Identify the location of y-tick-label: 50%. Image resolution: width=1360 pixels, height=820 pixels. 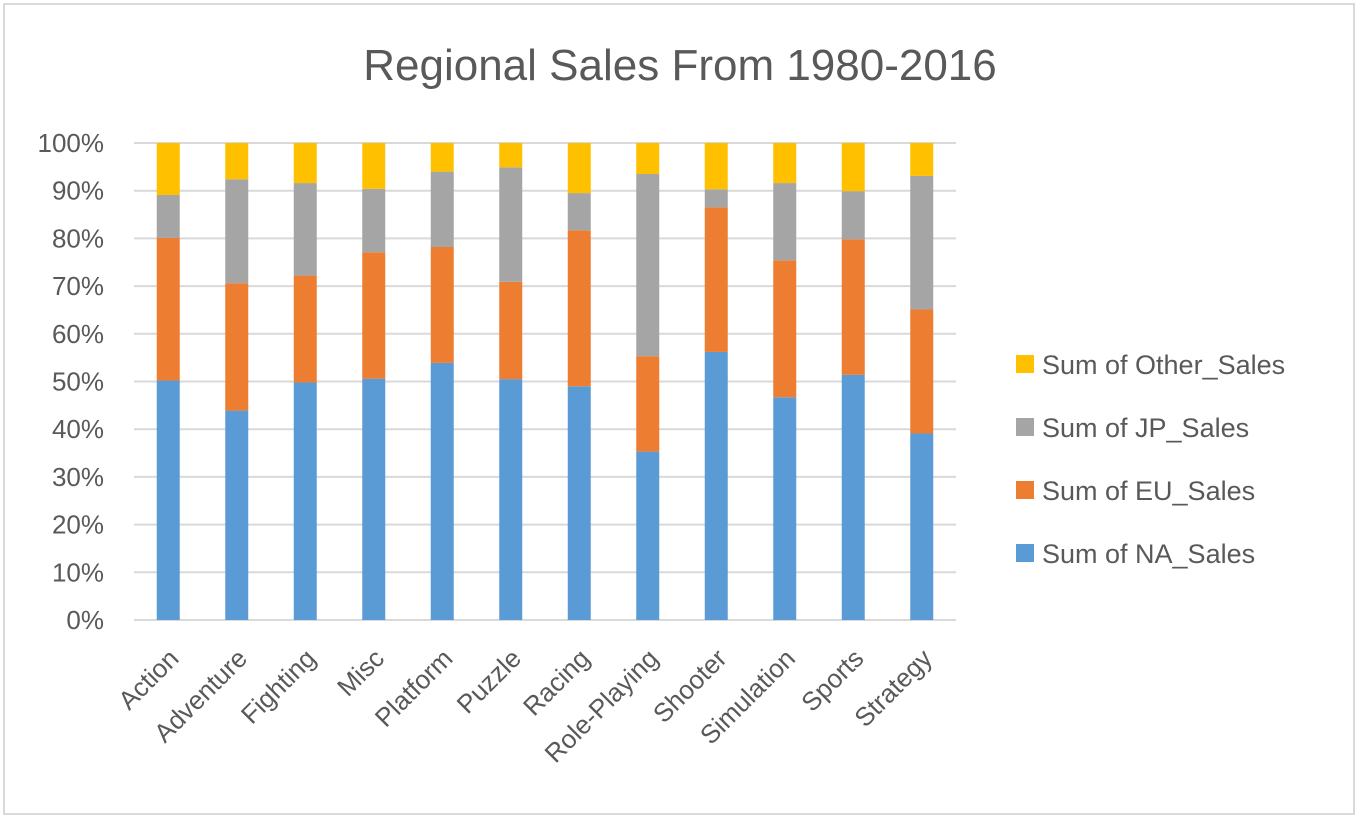
(78, 382).